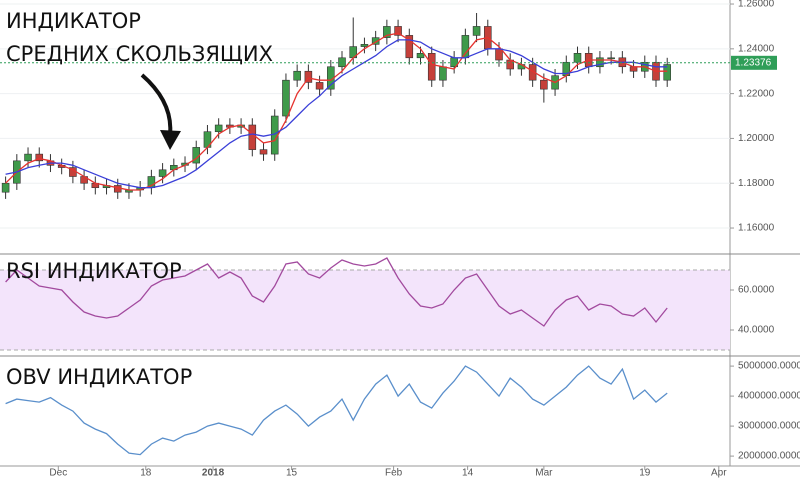  What do you see at coordinates (769, 456) in the screenshot?
I see `y-tick-label: 2000000.0000` at bounding box center [769, 456].